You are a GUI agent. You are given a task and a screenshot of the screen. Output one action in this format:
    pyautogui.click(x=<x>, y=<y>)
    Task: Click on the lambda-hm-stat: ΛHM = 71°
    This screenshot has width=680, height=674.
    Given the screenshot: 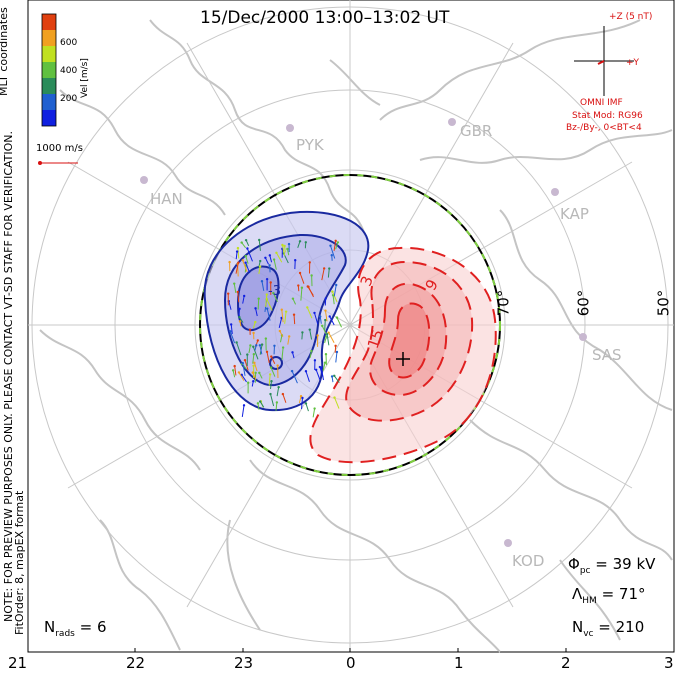 What is the action you would take?
    pyautogui.click(x=609, y=595)
    